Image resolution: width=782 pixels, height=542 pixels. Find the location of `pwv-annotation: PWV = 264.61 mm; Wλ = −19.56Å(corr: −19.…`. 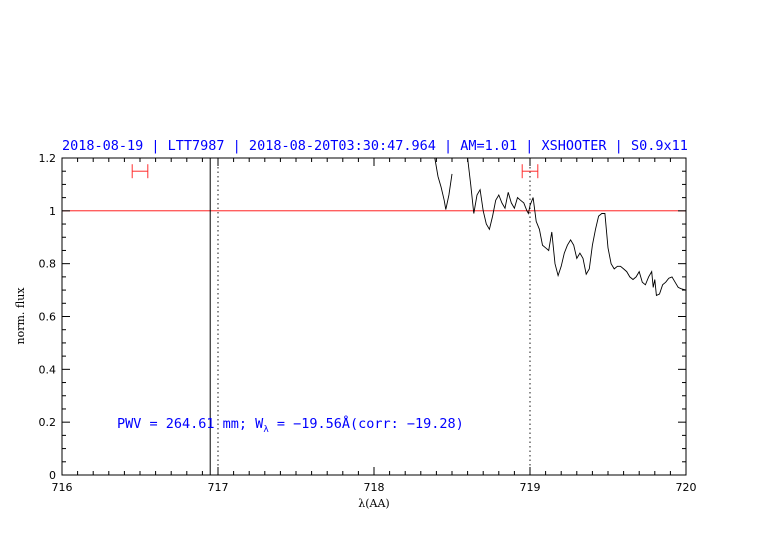

pwv-annotation: PWV = 264.61 mm; Wλ = −19.56Å(corr: −19.… is located at coordinates (290, 425).